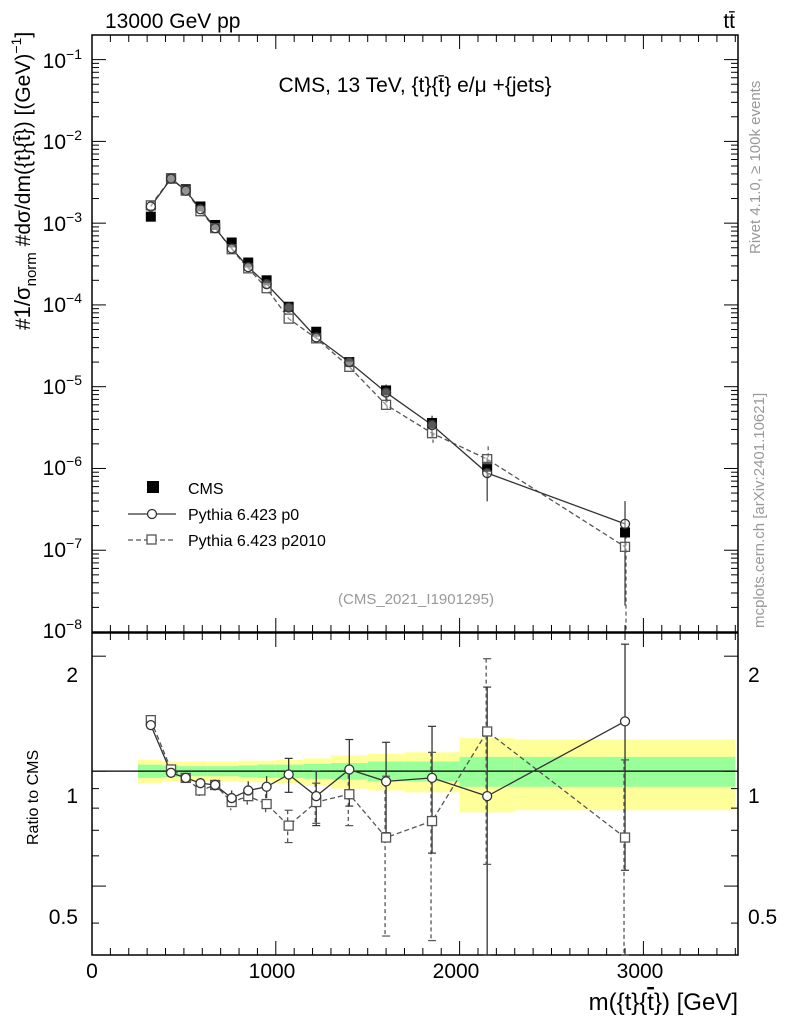 This screenshot has width=786, height=1024. Describe the element at coordinates (272, 971) in the screenshot. I see `xtick-1000: 1000` at that location.